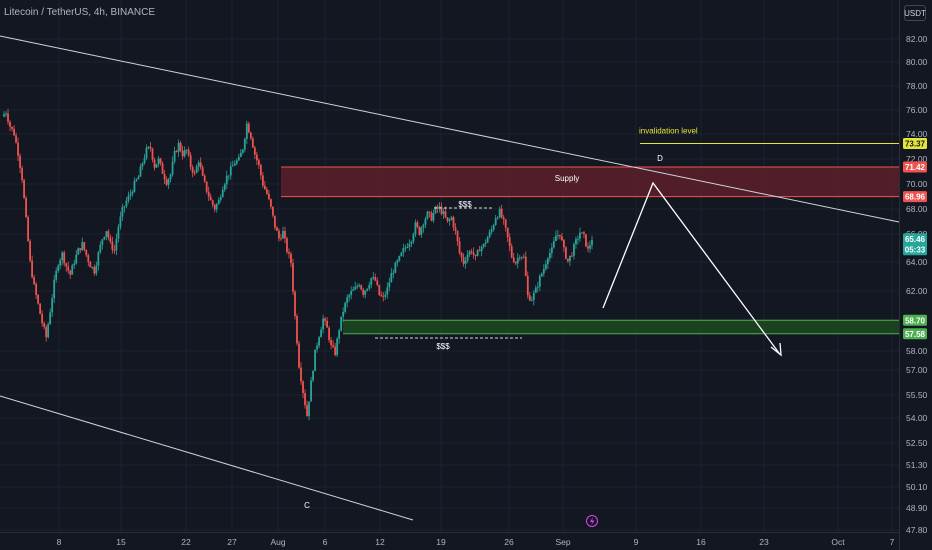 This screenshot has width=932, height=550. What do you see at coordinates (917, 184) in the screenshot?
I see `y-tick-label: 70.00` at bounding box center [917, 184].